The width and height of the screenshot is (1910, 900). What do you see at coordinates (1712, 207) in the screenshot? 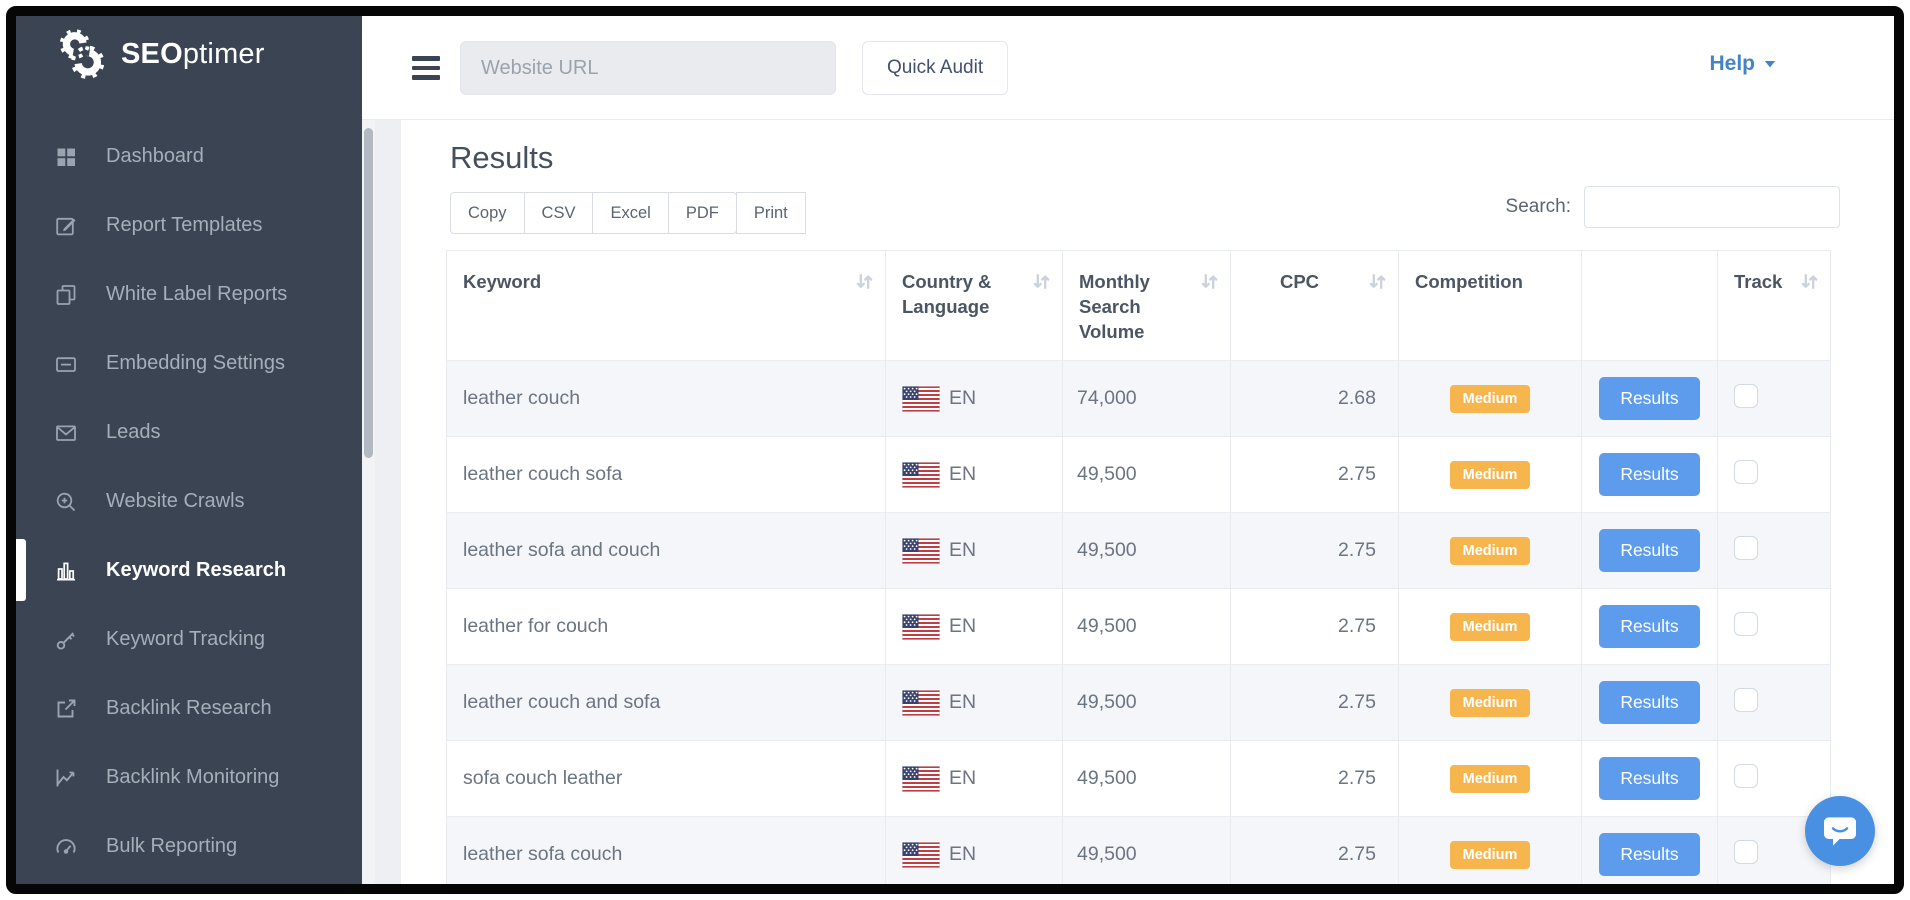
I see `search-input` at bounding box center [1712, 207].